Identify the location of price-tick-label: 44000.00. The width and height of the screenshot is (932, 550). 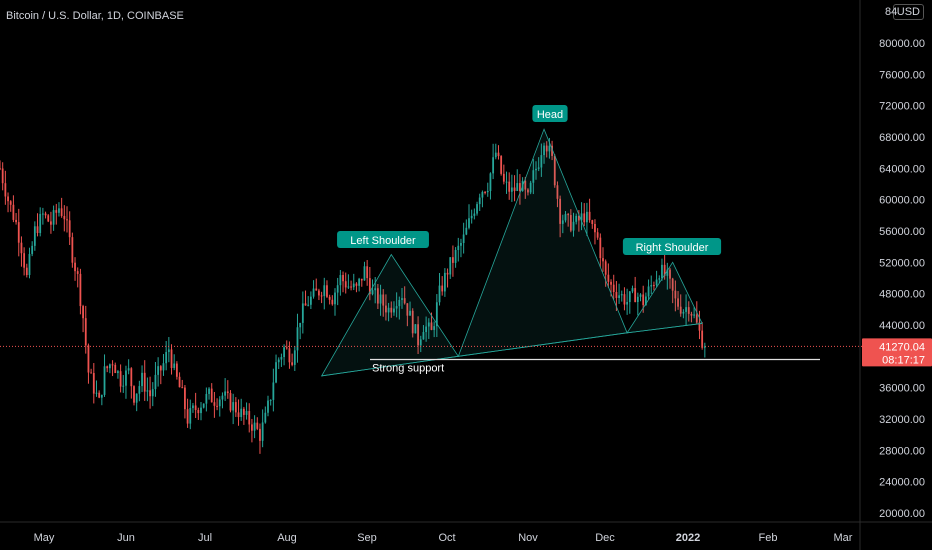
(902, 326).